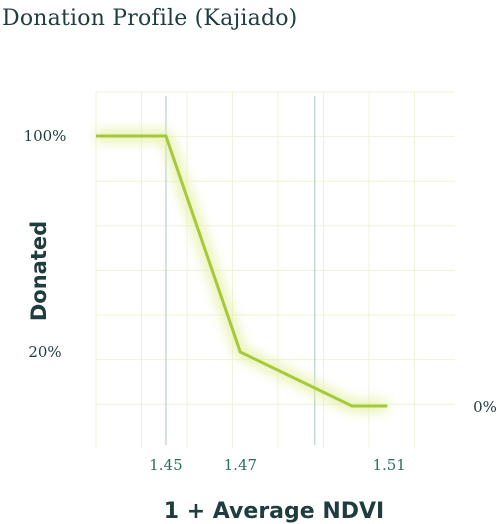  What do you see at coordinates (388, 465) in the screenshot?
I see `x-tick-label: 1.51` at bounding box center [388, 465].